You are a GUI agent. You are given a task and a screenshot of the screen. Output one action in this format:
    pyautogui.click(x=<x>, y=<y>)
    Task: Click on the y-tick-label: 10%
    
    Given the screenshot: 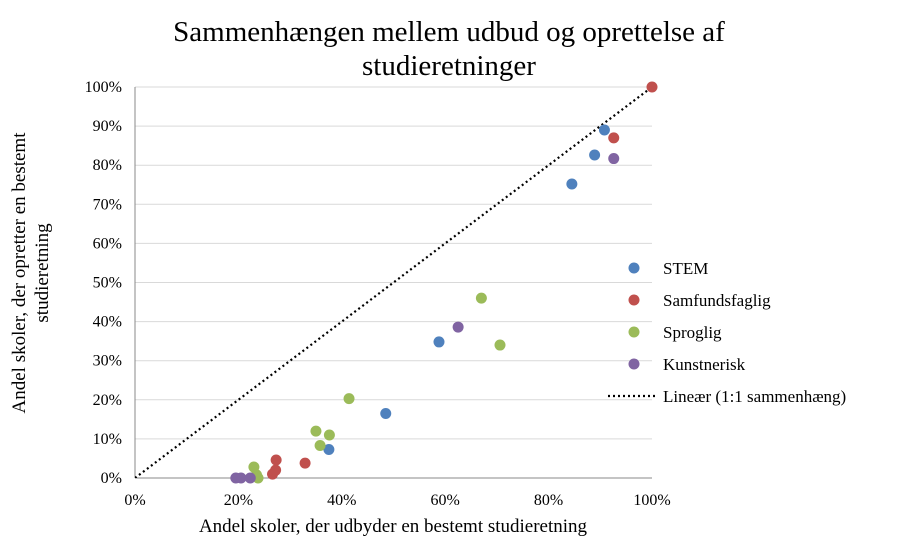 What is the action you would take?
    pyautogui.click(x=107, y=439)
    